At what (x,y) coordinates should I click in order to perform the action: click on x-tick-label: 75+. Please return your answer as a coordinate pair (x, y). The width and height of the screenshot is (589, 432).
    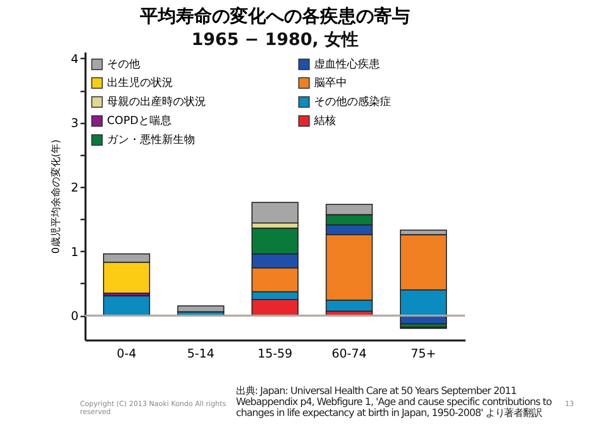
    Looking at the image, I should click on (423, 353).